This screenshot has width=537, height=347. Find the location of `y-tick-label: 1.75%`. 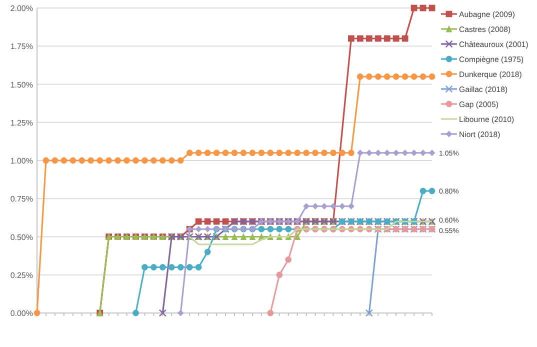

y-tick-label: 1.75% is located at coordinates (21, 47).